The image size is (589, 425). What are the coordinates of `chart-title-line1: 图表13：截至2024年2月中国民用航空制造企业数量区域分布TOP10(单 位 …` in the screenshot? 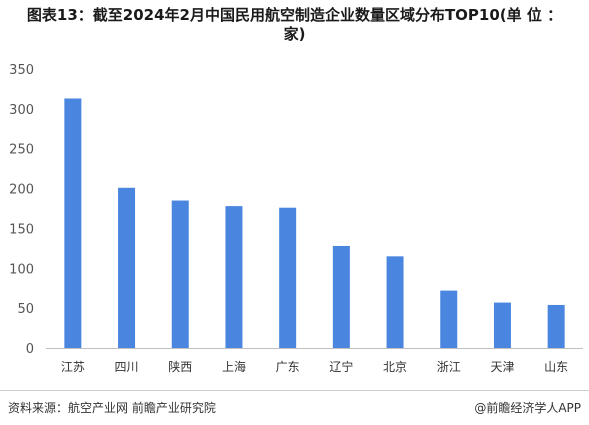 It's located at (294, 15).